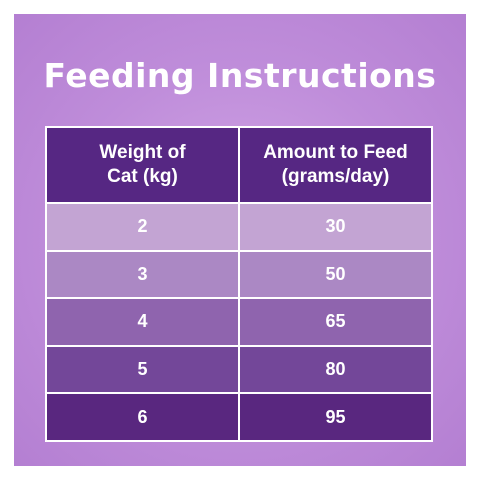 This screenshot has height=480, width=480. I want to click on weight-cell: 3, so click(143, 274).